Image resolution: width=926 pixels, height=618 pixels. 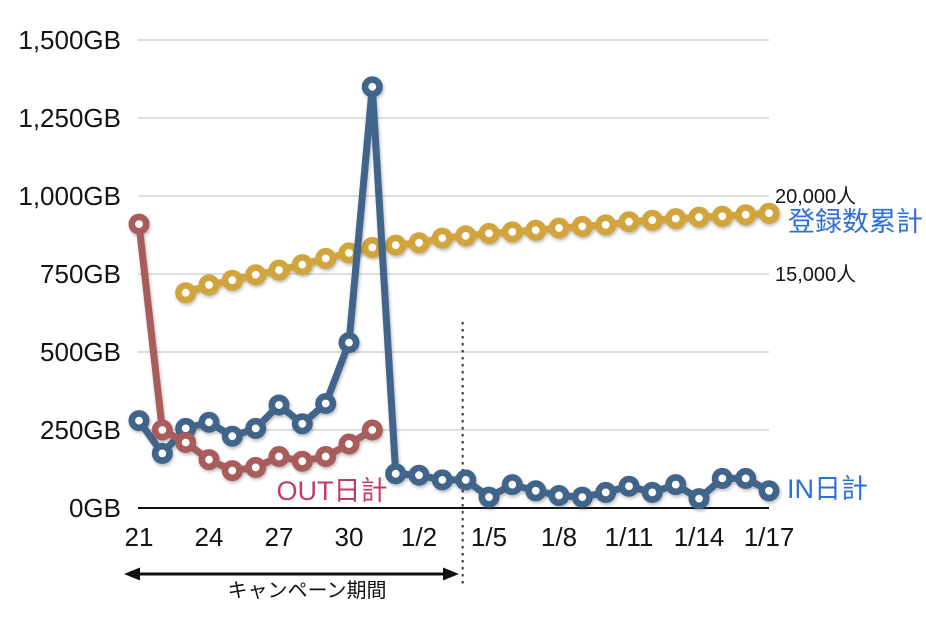 What do you see at coordinates (69, 118) in the screenshot?
I see `y-axis-tick-label: 1,250GB` at bounding box center [69, 118].